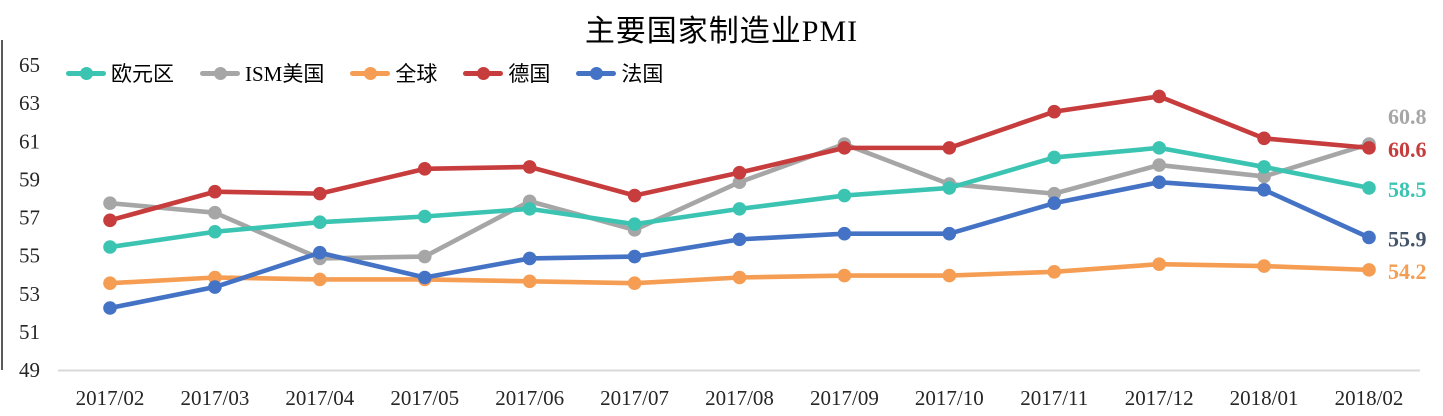 The height and width of the screenshot is (416, 1443). Describe the element at coordinates (424, 398) in the screenshot. I see `x-tick-label: 2017/05` at that location.